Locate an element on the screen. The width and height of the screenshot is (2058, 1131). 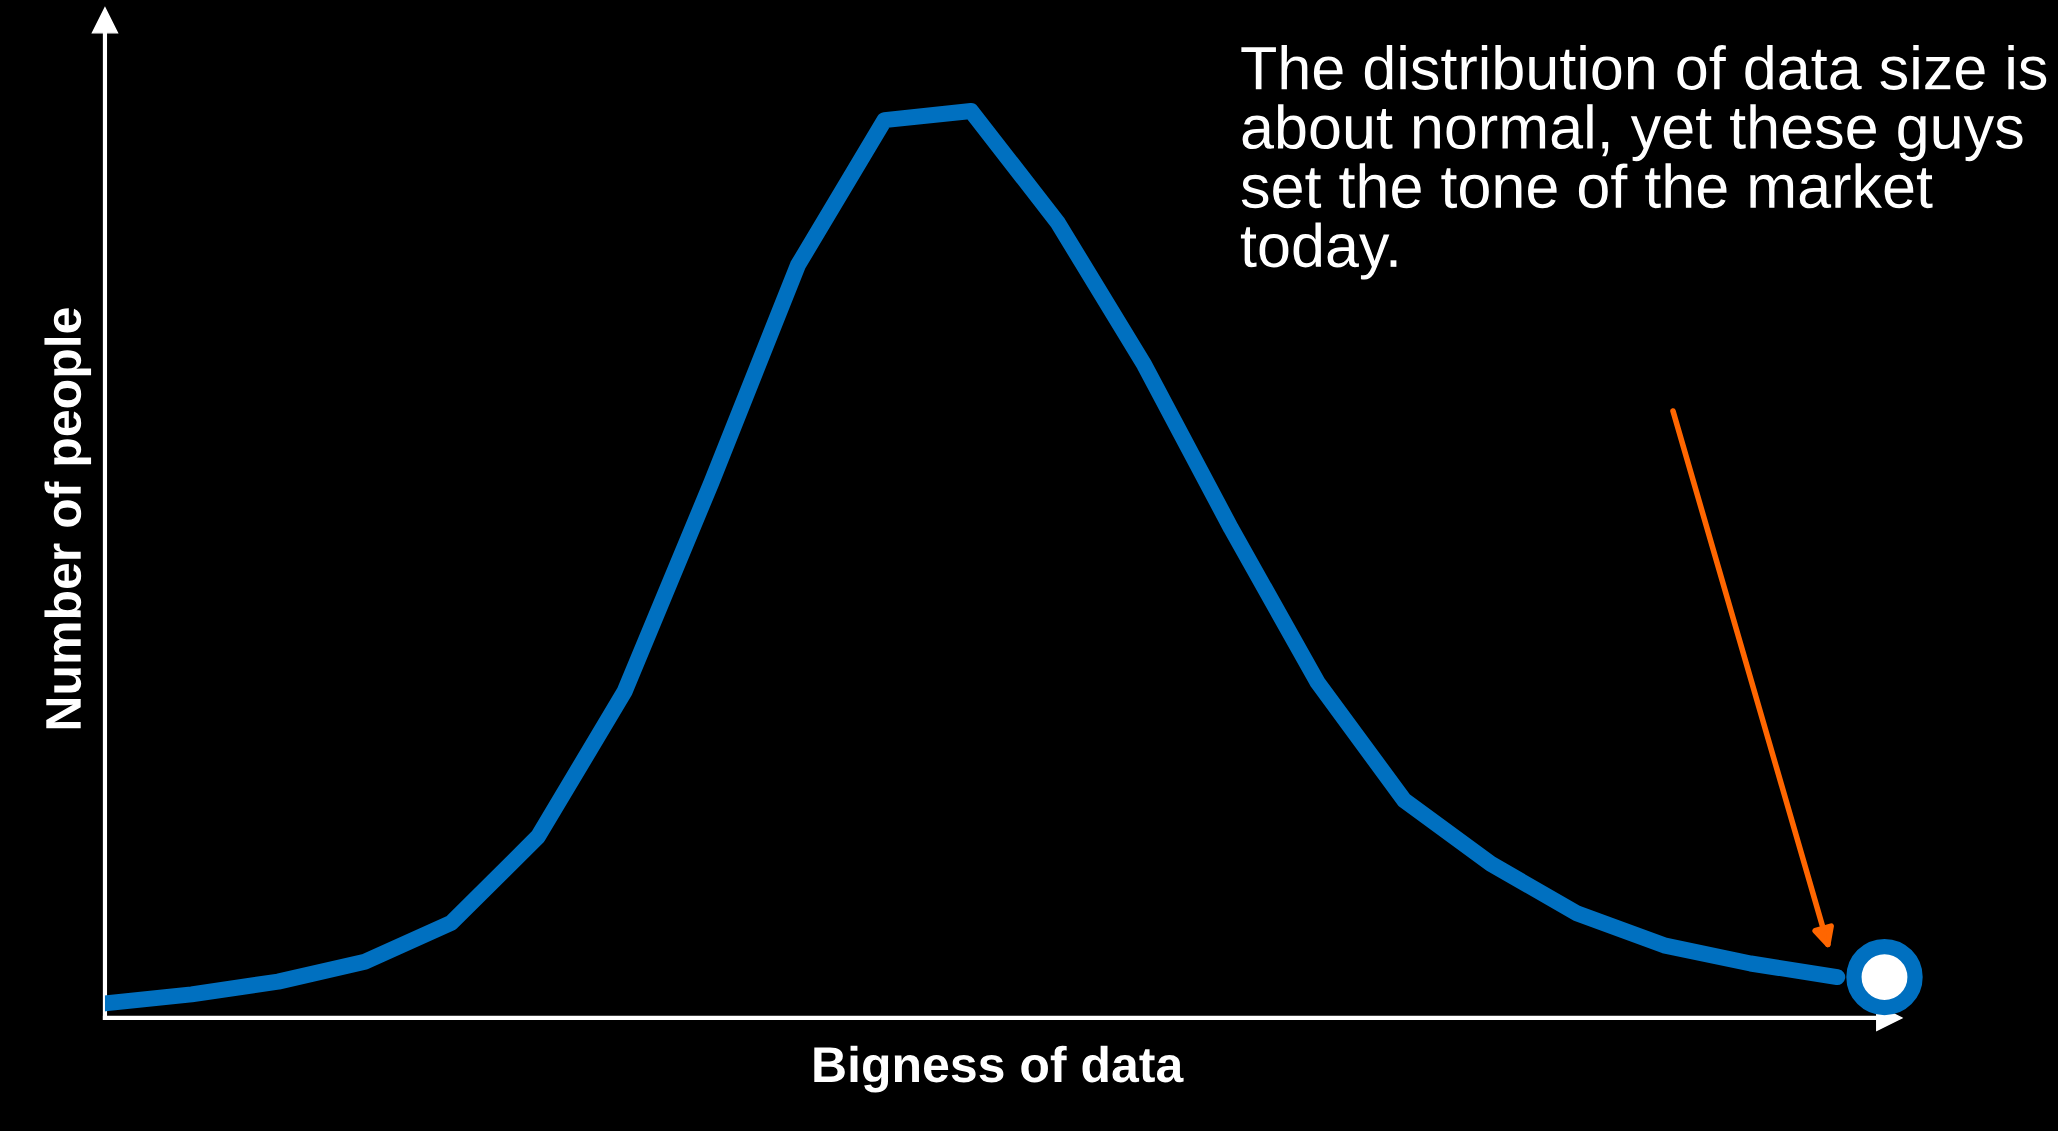
x-axis-title: Bigness of data is located at coordinates (999, 1069).